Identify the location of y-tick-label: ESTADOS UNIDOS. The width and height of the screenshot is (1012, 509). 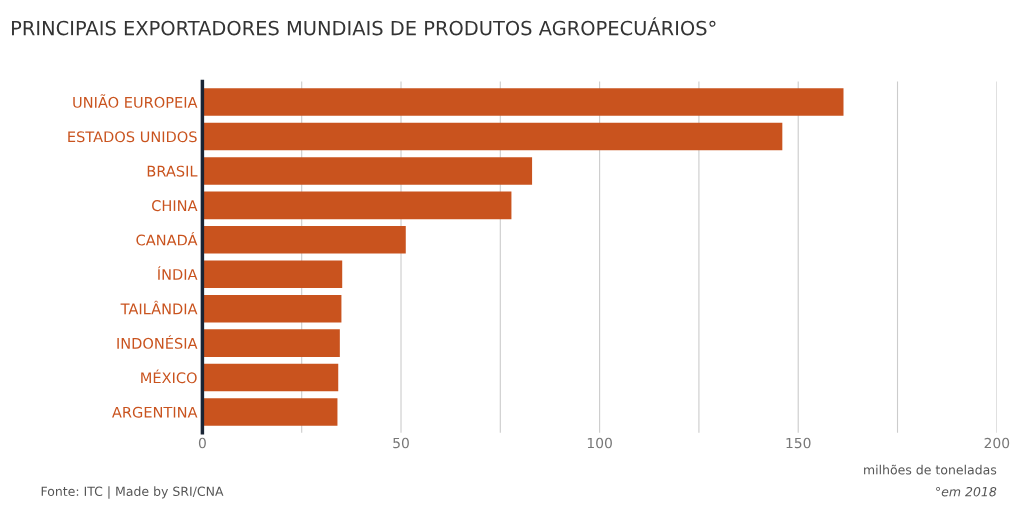
(132, 137).